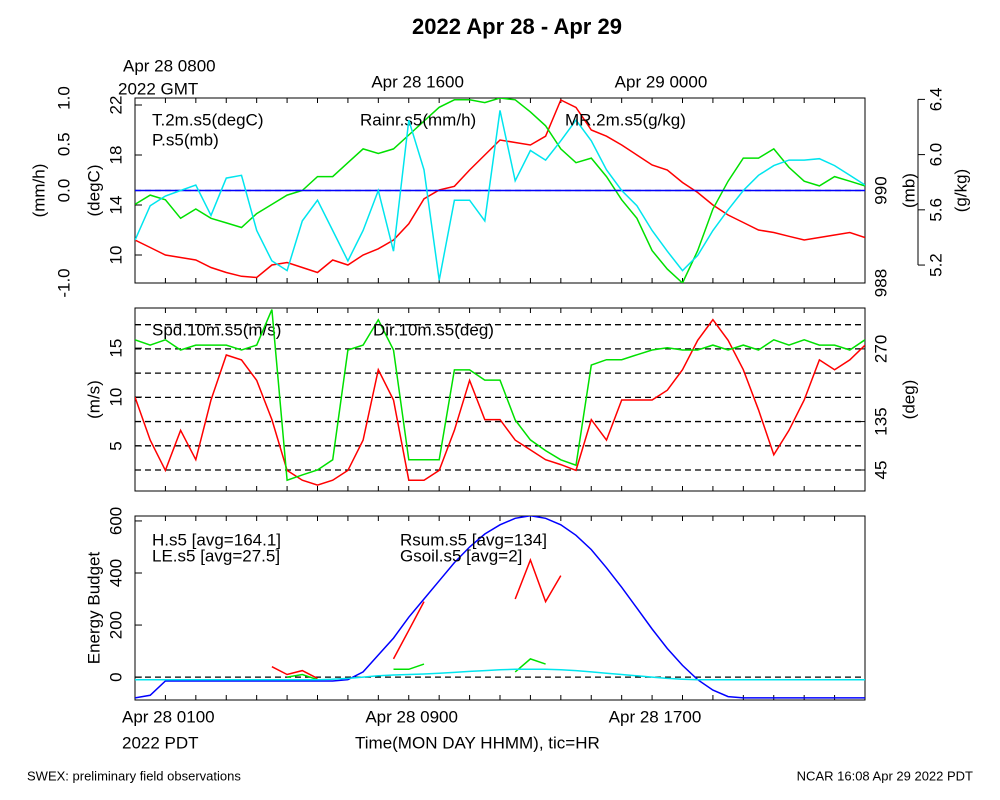 This screenshot has width=1000, height=800. Describe the element at coordinates (115, 205) in the screenshot. I see `y-tick-label: 14` at that location.